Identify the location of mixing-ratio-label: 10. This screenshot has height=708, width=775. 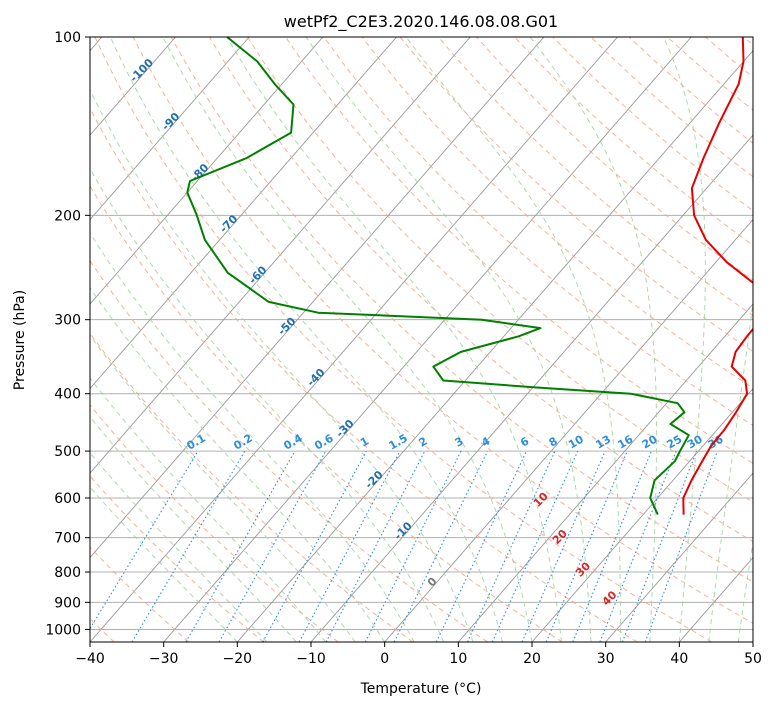
(576, 441).